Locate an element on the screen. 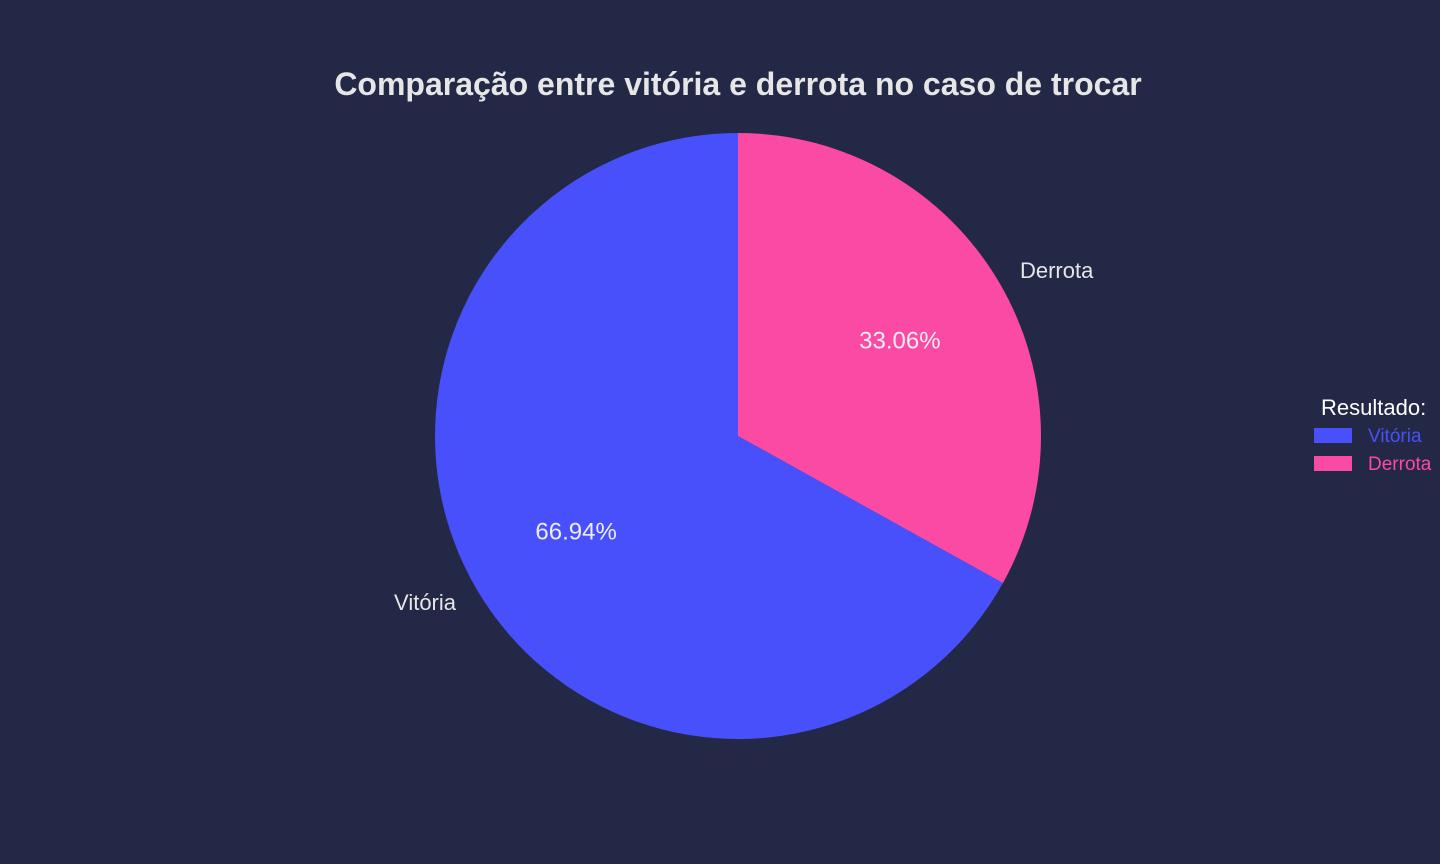  legend-label-derrota: Derrota is located at coordinates (1400, 464).